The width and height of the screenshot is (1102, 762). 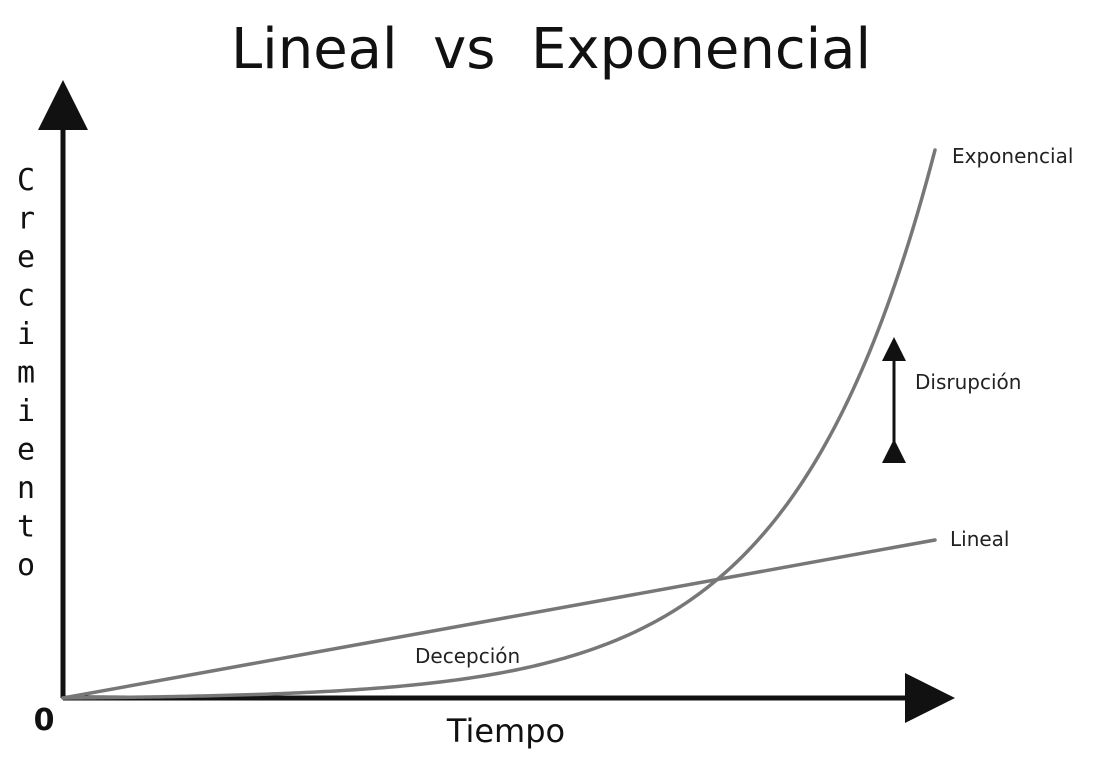 I want to click on deception-label: Decepción, so click(x=467, y=656).